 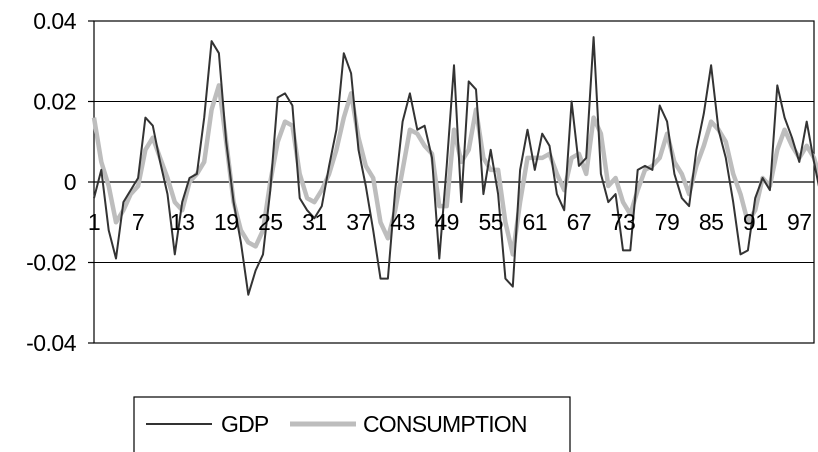 What do you see at coordinates (51, 263) in the screenshot?
I see `y-tick-label: -0.02` at bounding box center [51, 263].